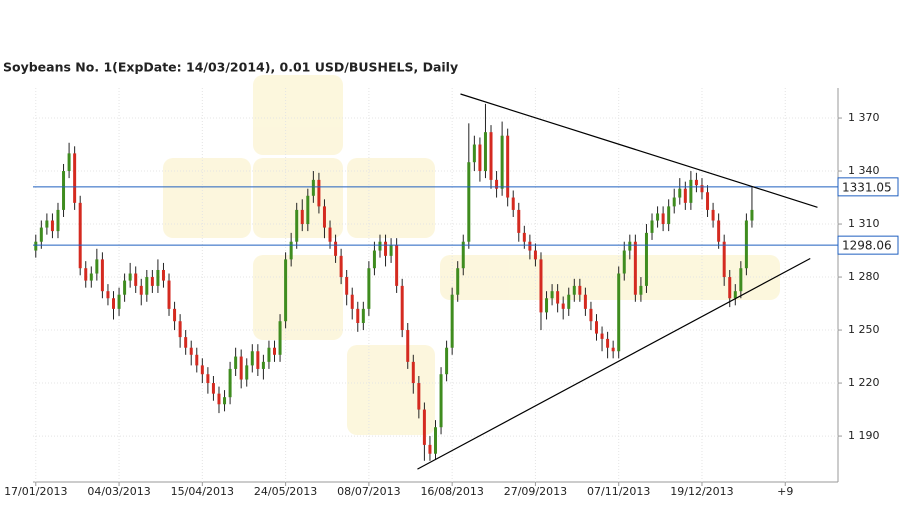 This screenshot has height=509, width=908. What do you see at coordinates (535, 491) in the screenshot?
I see `x-tick-label: 27/09/2013` at bounding box center [535, 491].